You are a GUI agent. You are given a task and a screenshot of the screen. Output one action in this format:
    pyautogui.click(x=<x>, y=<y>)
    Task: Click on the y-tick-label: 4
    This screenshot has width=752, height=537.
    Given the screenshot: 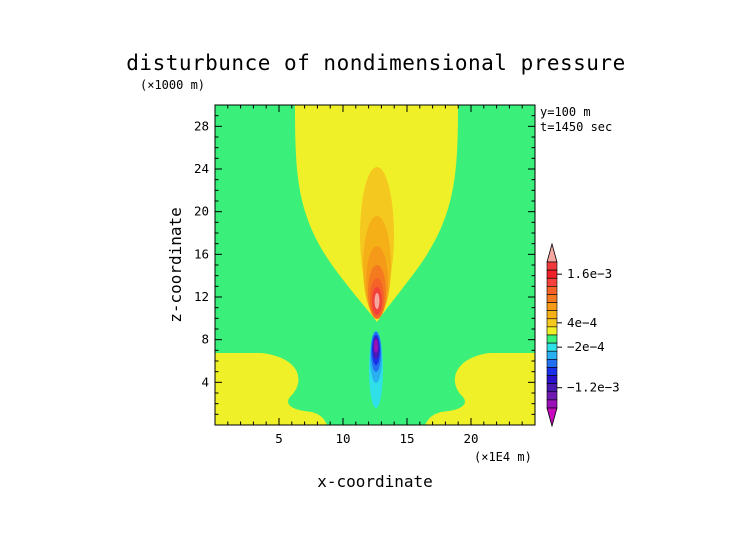 What is the action you would take?
    pyautogui.click(x=205, y=381)
    